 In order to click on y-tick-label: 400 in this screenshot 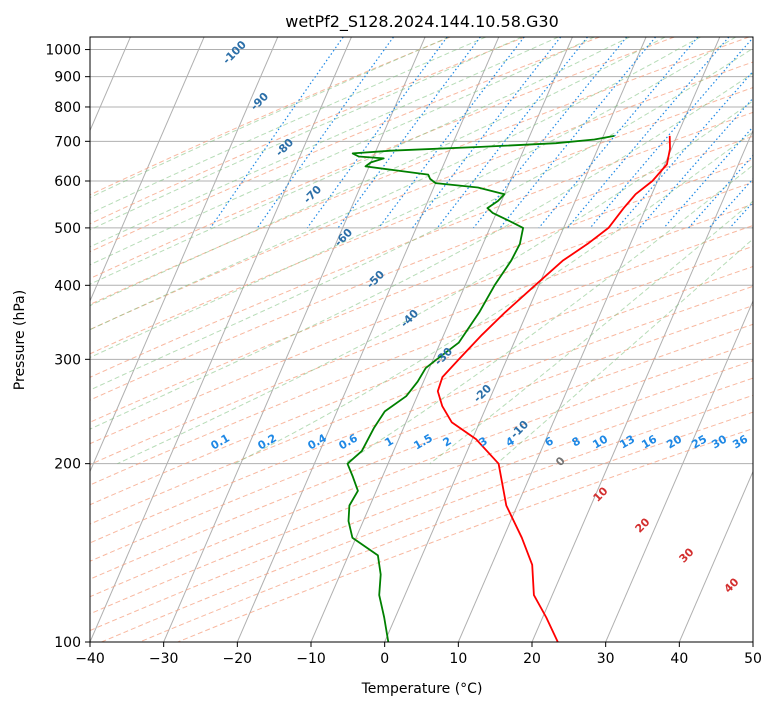, I will do `click(67, 286)`.